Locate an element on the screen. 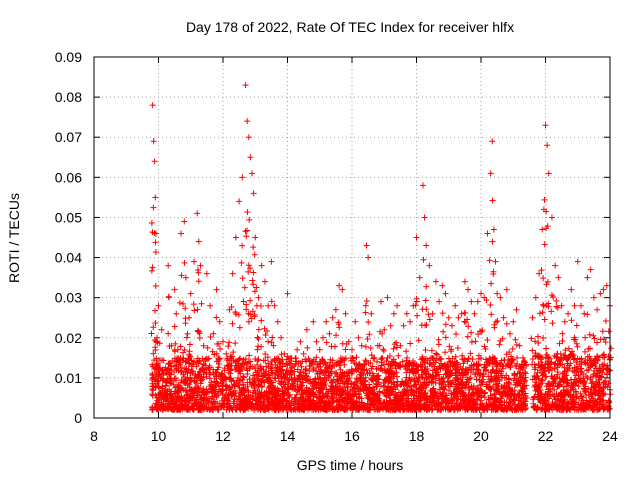 This screenshot has height=480, width=640. x-tick-label: 16 is located at coordinates (352, 436).